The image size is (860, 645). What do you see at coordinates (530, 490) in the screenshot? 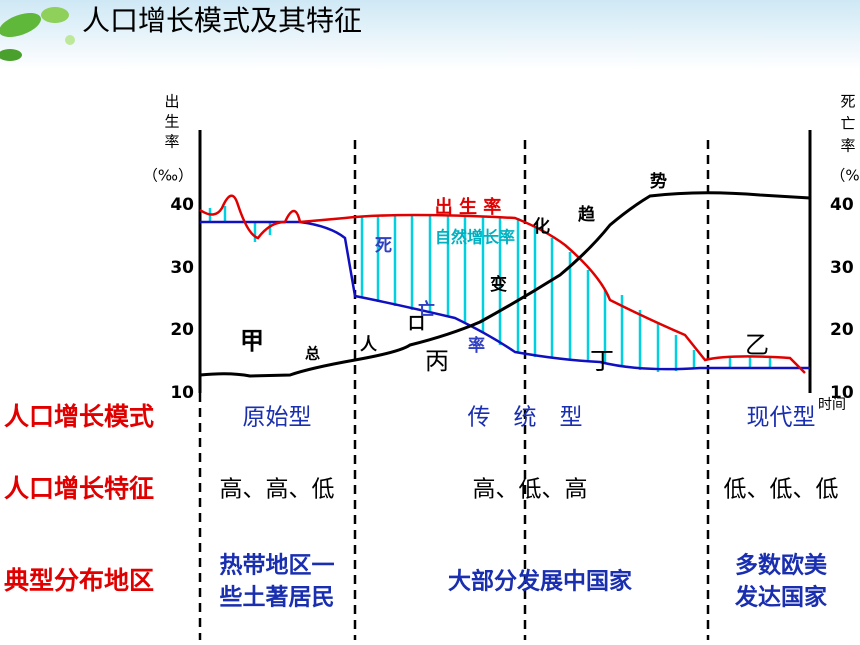
I see `table-cell: 高、低、高` at bounding box center [530, 490].